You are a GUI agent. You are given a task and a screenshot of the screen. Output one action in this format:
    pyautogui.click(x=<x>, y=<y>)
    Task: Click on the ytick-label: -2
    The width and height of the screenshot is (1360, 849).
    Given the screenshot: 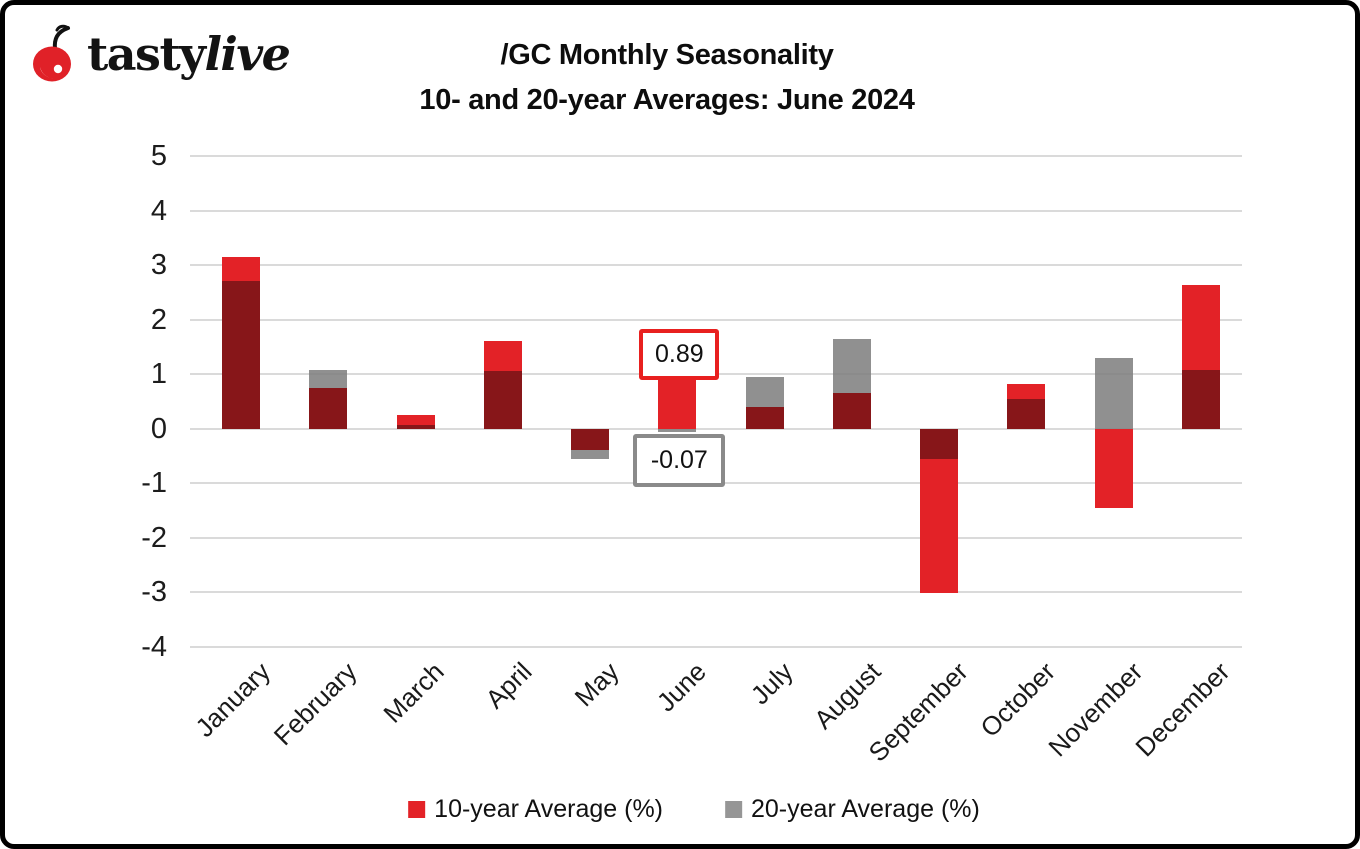 What is the action you would take?
    pyautogui.click(x=154, y=537)
    